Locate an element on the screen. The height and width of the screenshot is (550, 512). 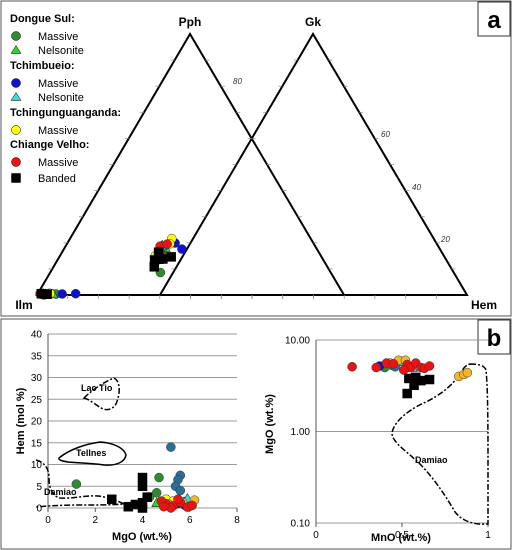
left-ytick-label: 10 is located at coordinates (37, 465).